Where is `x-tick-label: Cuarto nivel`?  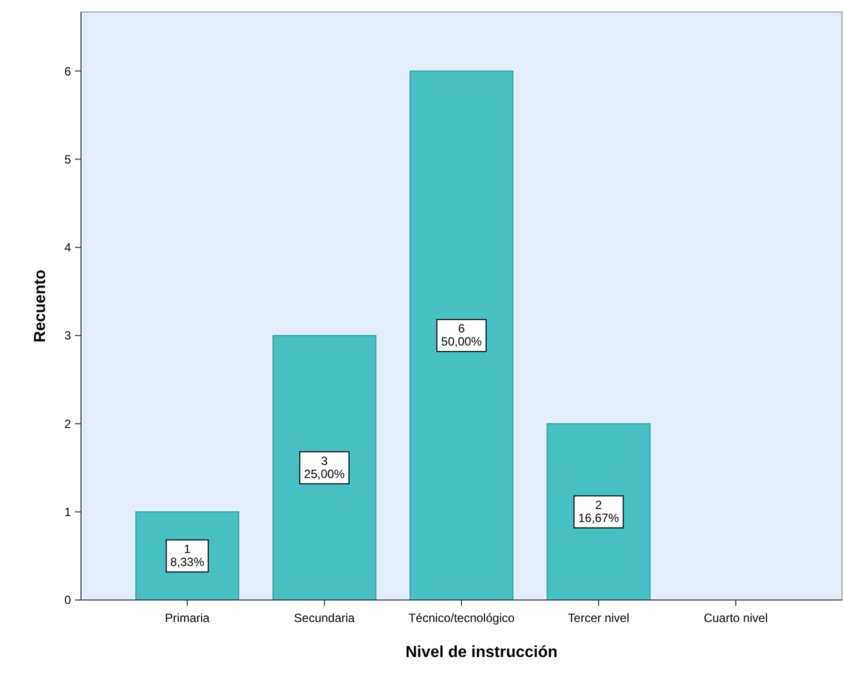
x-tick-label: Cuarto nivel is located at coordinates (736, 618).